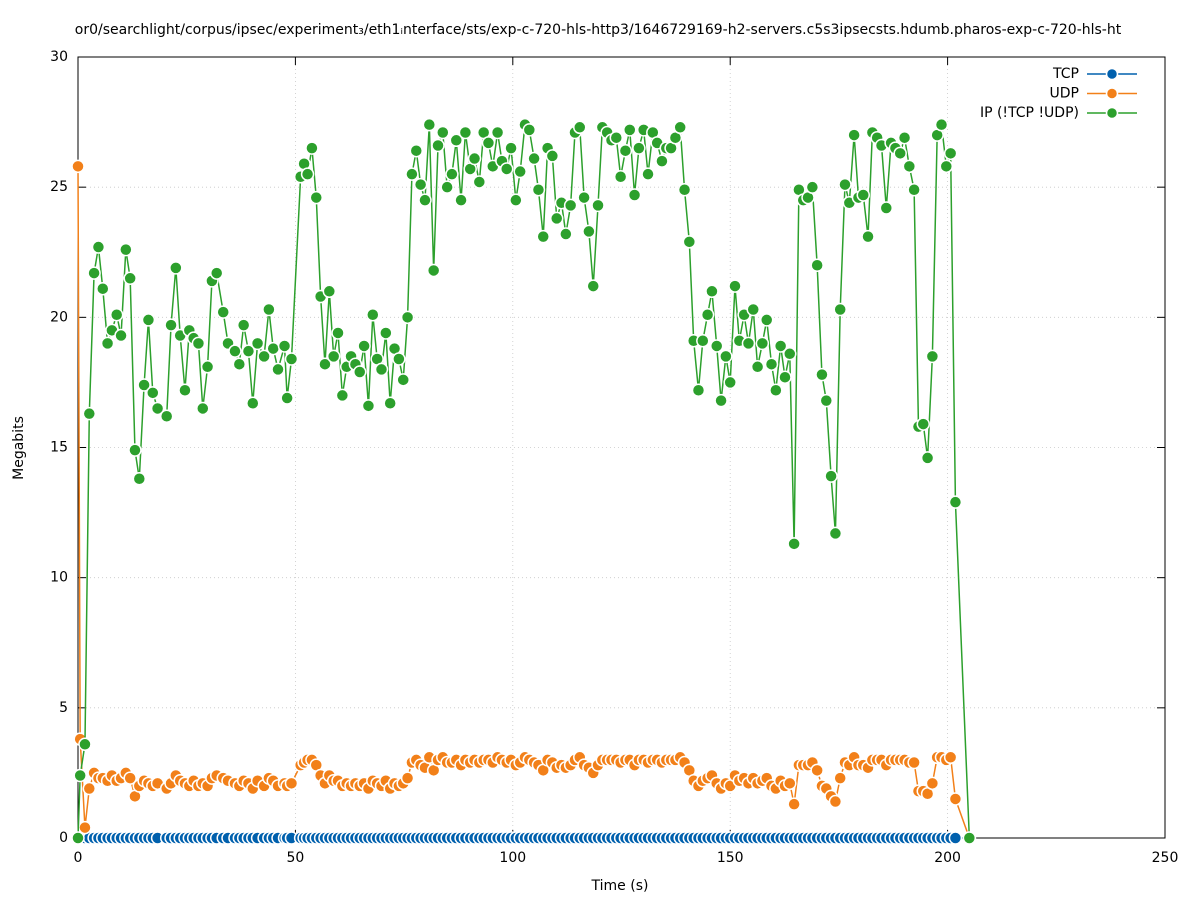  What do you see at coordinates (59, 317) in the screenshot?
I see `y-tick-label: 20` at bounding box center [59, 317].